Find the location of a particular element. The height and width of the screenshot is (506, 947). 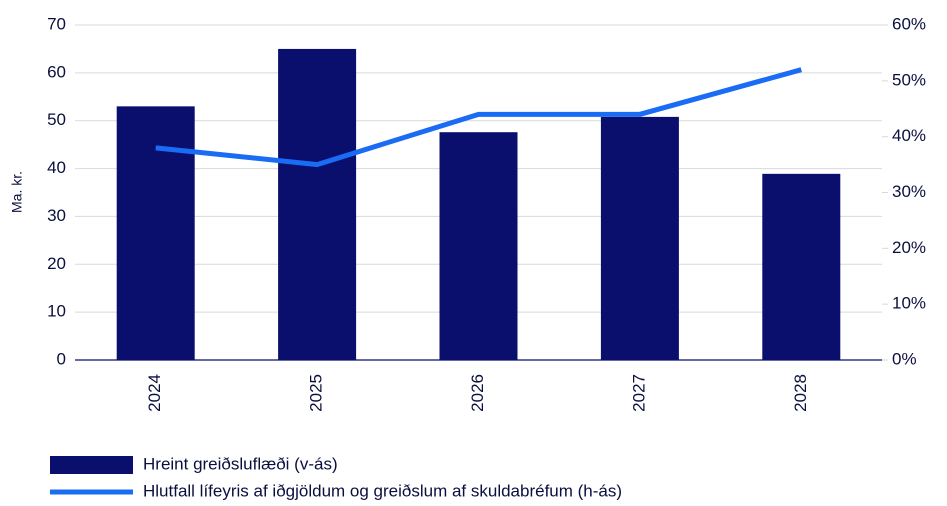

y-tick-label: 50 is located at coordinates (56, 119).